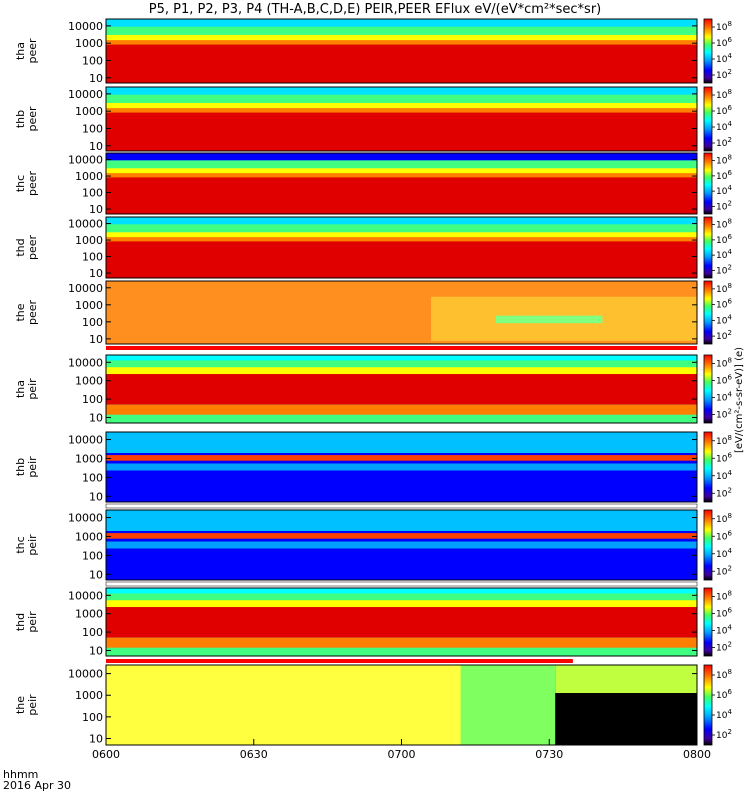  Describe the element at coordinates (697, 754) in the screenshot. I see `x-tick-label: 0800` at that location.